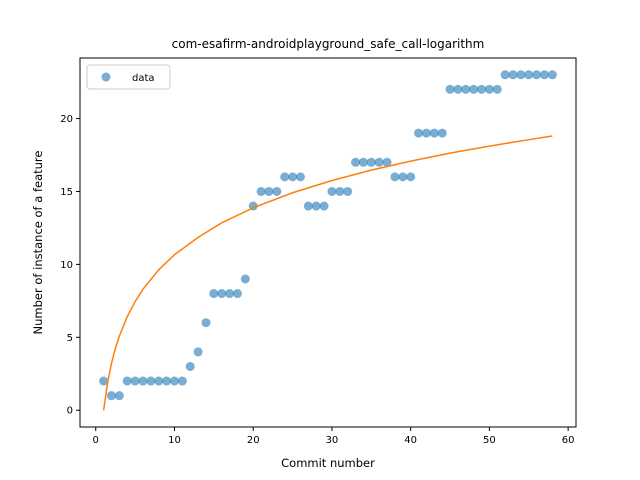 The image size is (640, 480). I want to click on x-axis-ticks: 0 10 20 30 40 50 60, so click(334, 436).